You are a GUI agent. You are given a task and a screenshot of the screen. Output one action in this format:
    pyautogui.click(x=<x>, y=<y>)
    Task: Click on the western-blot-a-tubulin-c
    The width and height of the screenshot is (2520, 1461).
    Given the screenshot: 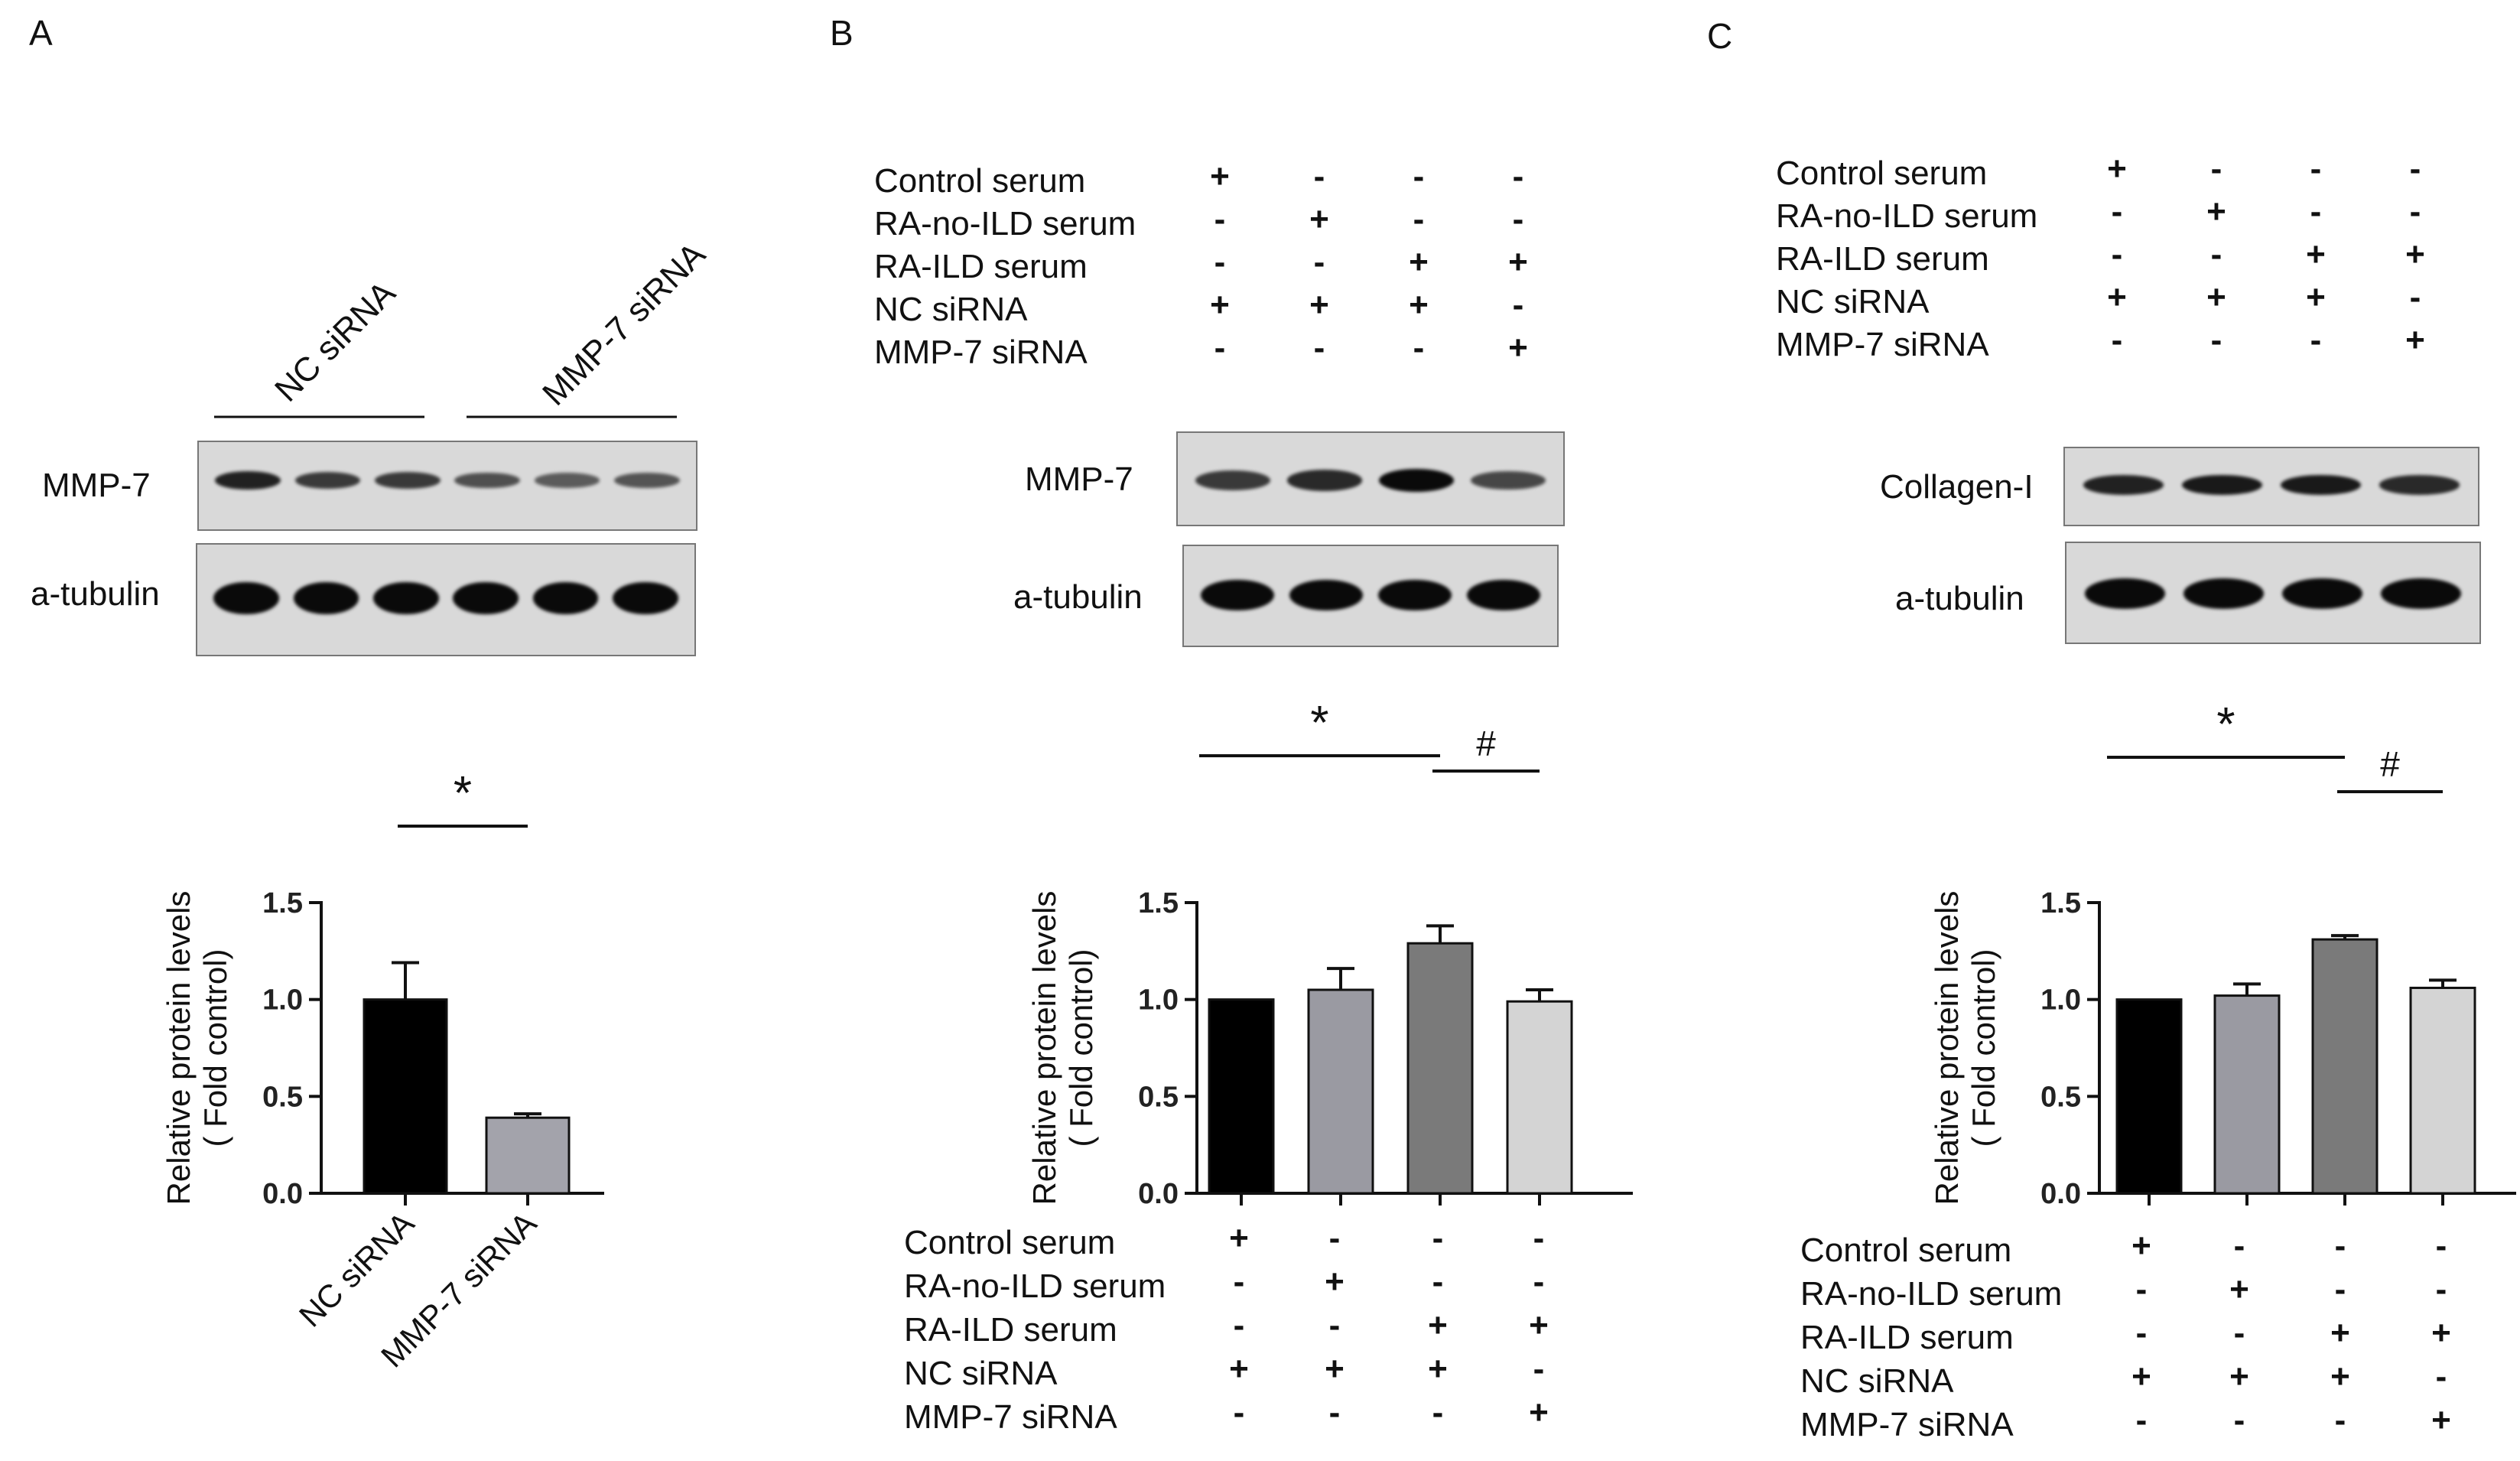 What is the action you would take?
    pyautogui.click(x=2273, y=593)
    